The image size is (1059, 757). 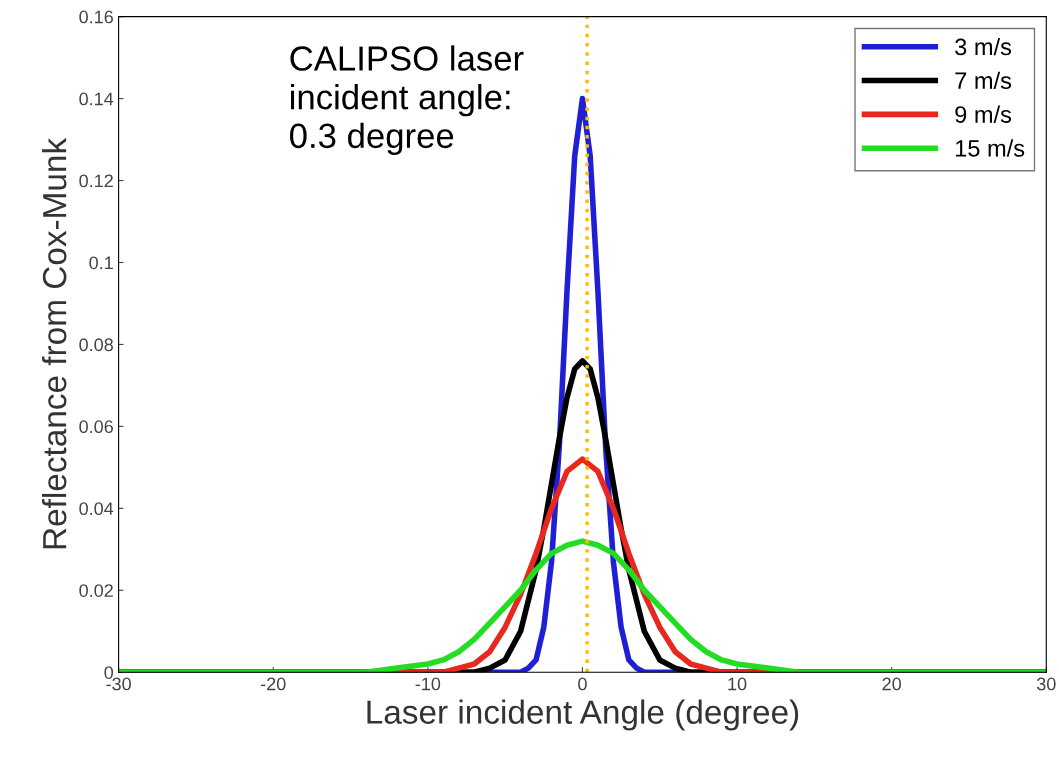 What do you see at coordinates (96, 590) in the screenshot?
I see `y-tick-label: 0.02` at bounding box center [96, 590].